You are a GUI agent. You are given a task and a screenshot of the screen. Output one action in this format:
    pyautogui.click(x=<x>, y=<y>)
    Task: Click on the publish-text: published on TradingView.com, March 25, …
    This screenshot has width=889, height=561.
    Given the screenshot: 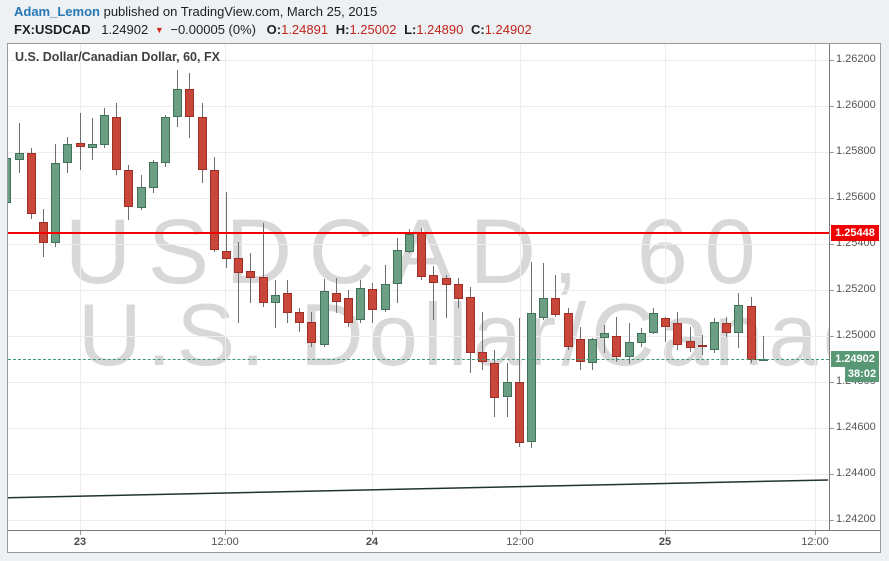 What is the action you would take?
    pyautogui.click(x=240, y=11)
    